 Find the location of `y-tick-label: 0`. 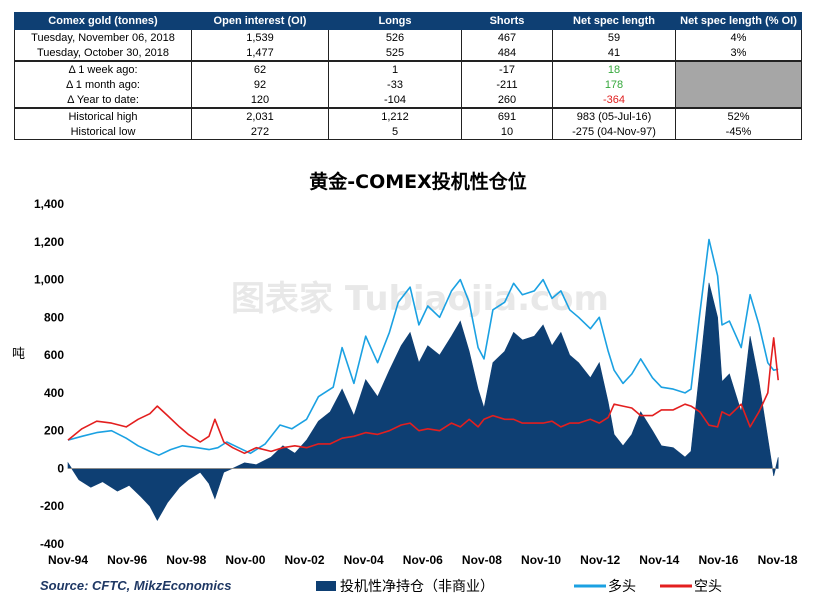

y-tick-label: 0 is located at coordinates (60, 468).